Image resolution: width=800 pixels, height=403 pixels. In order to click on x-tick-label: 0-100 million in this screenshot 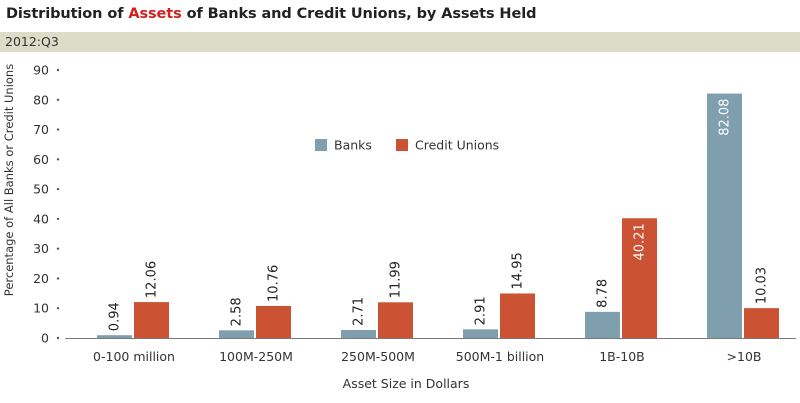, I will do `click(134, 356)`.